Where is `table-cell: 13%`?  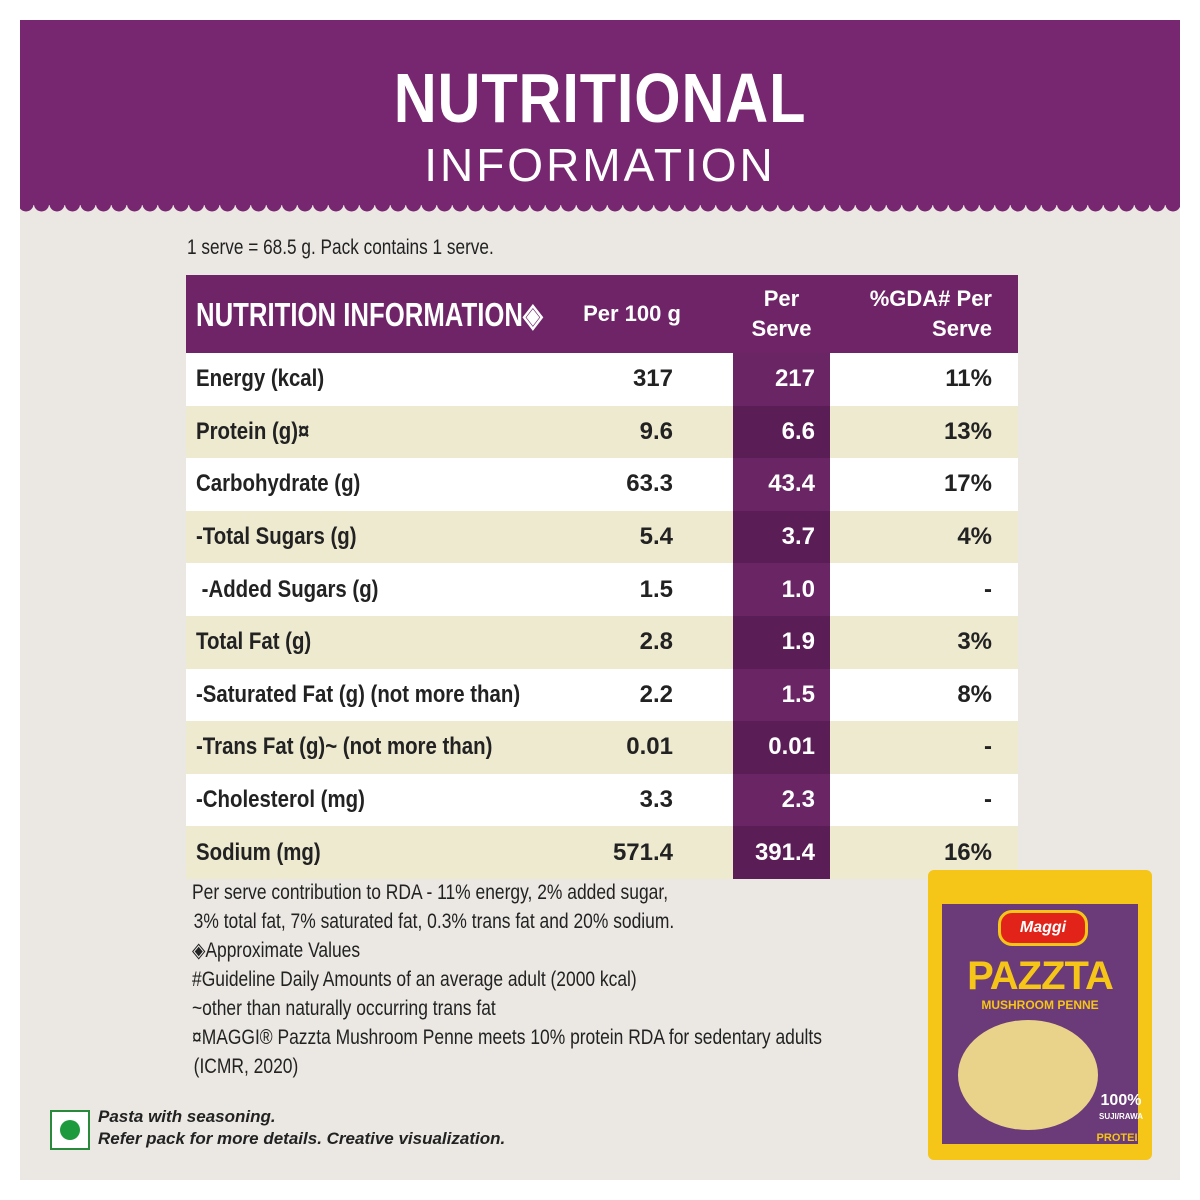
table-cell: 13% is located at coordinates (967, 431).